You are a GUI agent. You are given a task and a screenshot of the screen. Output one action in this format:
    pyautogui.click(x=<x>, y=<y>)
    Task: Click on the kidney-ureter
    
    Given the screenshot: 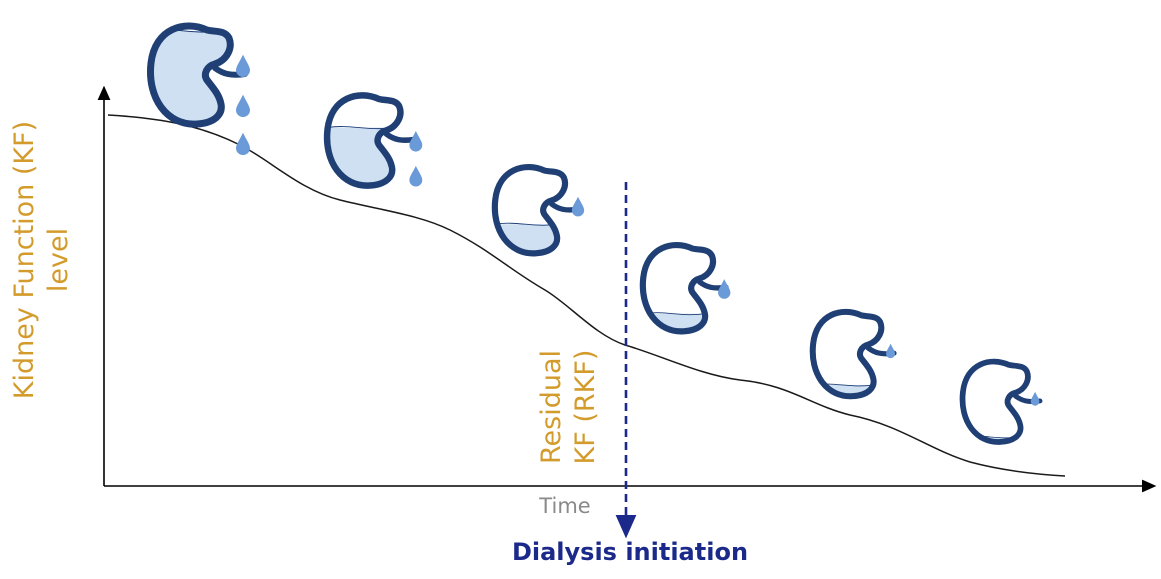 What is the action you would take?
    pyautogui.click(x=400, y=137)
    